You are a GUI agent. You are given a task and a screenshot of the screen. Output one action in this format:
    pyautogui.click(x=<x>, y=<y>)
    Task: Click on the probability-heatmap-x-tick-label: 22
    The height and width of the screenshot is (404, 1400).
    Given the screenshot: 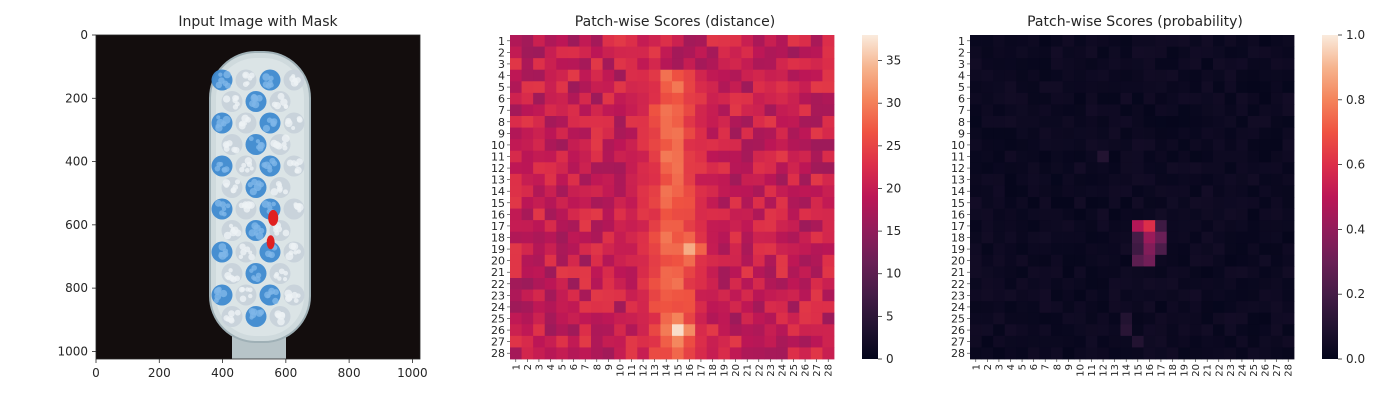 What is the action you would take?
    pyautogui.click(x=1219, y=370)
    